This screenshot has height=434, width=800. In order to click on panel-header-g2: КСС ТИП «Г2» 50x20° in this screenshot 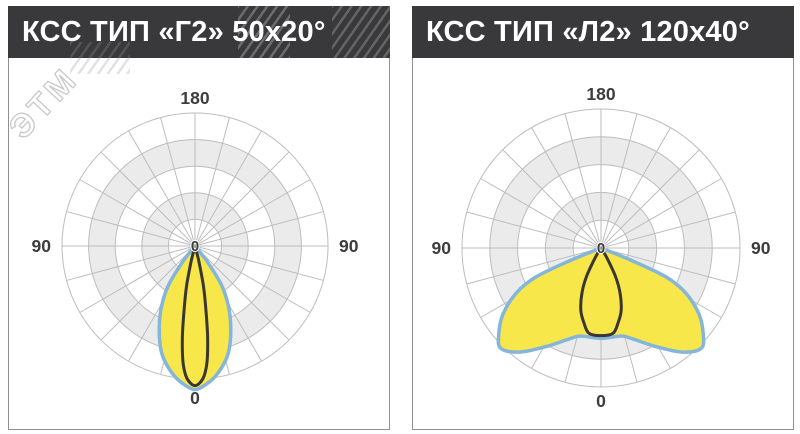, I will do `click(199, 32)`.